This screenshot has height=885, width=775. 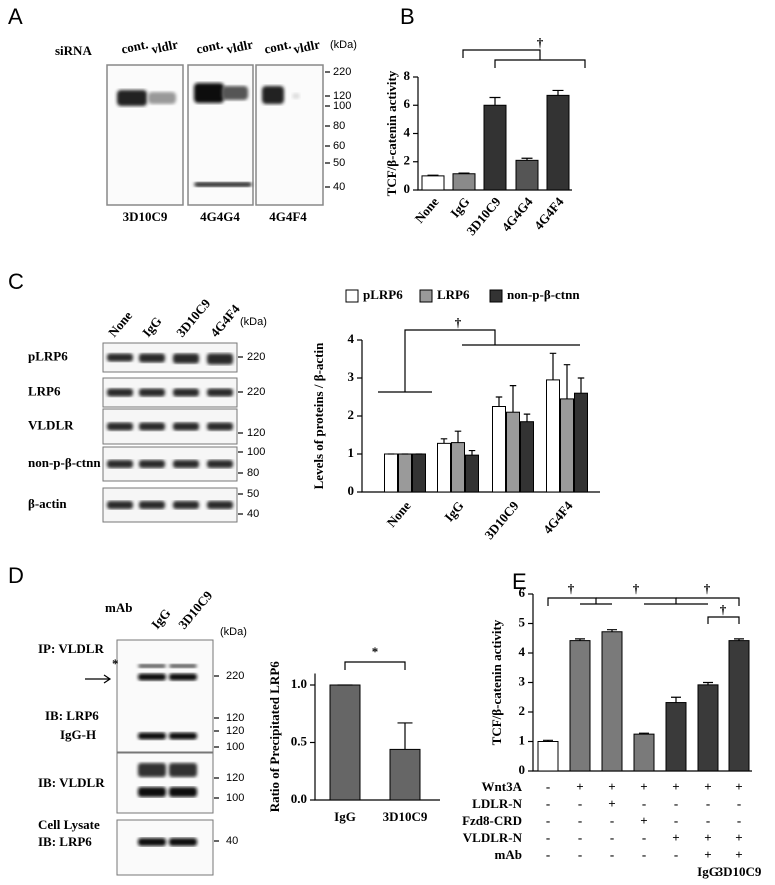 What do you see at coordinates (508, 854) in the screenshot?
I see `condition-label: mAb` at bounding box center [508, 854].